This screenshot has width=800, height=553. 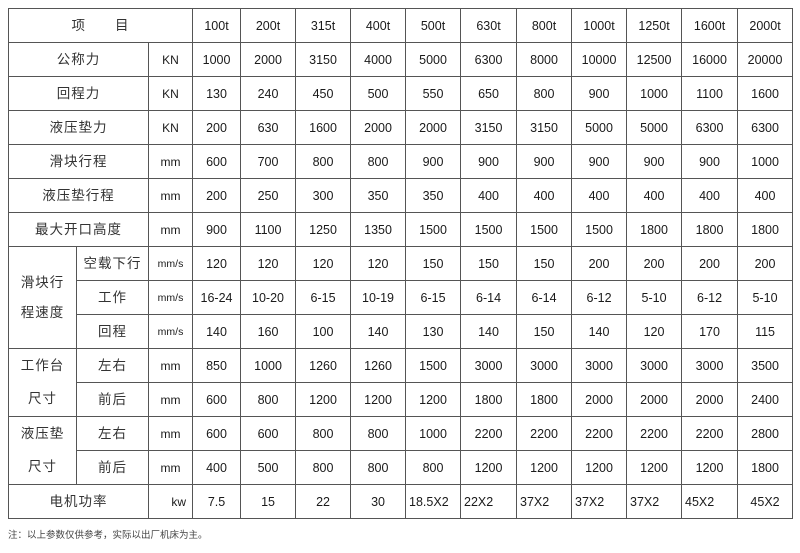 I want to click on value-cell: 20000, so click(x=765, y=59).